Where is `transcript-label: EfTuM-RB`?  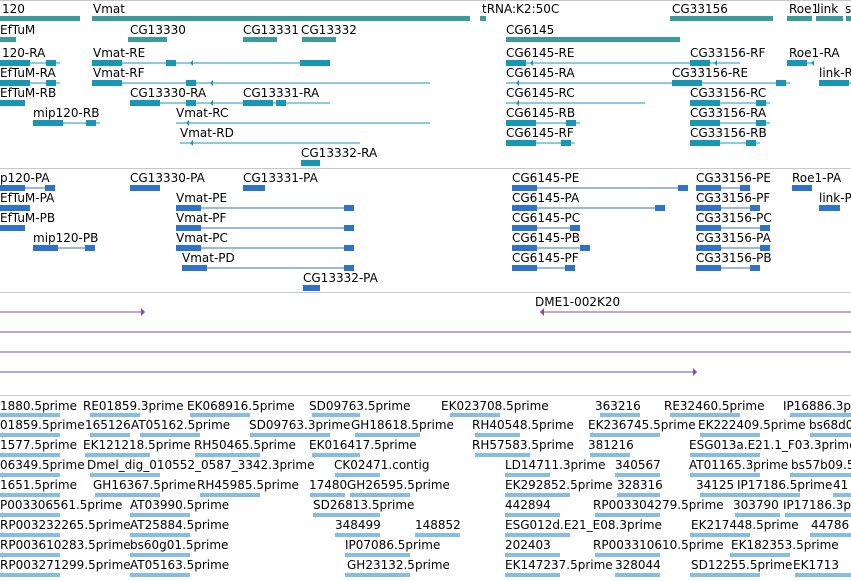
transcript-label: EfTuM-RB is located at coordinates (28, 93).